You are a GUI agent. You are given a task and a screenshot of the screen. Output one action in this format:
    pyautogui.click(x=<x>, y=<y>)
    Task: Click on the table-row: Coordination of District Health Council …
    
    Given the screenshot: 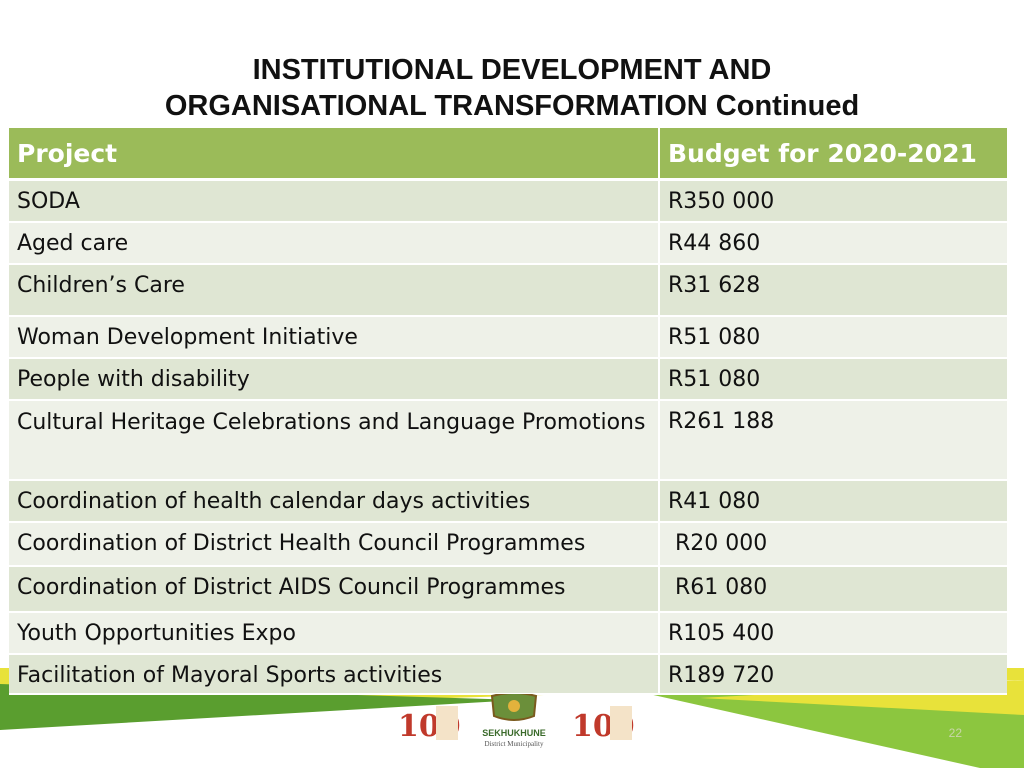 What is the action you would take?
    pyautogui.click(x=508, y=544)
    